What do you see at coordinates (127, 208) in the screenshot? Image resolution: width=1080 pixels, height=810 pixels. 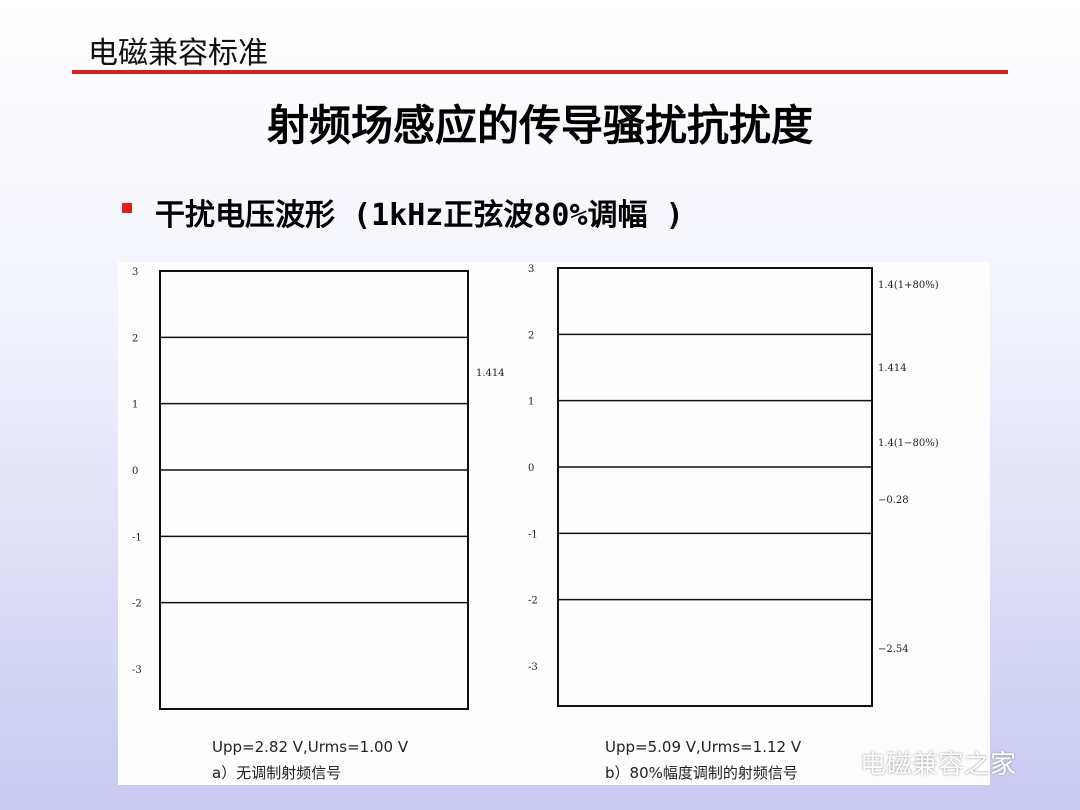 I see `bullet-icon` at bounding box center [127, 208].